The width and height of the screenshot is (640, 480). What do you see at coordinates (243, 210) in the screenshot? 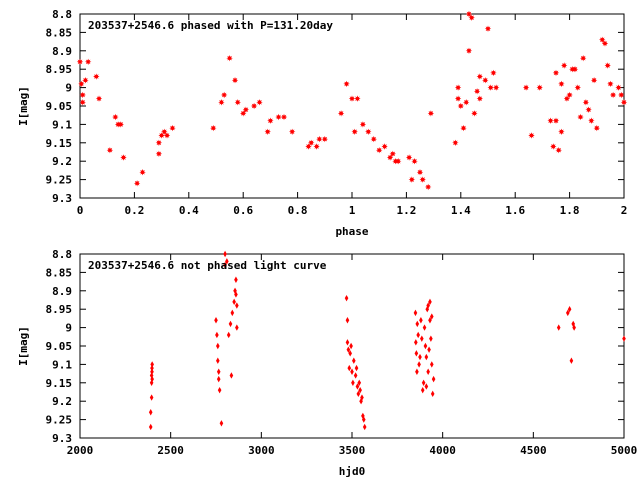
I see `x-tick-label: 0.6` at bounding box center [243, 210].